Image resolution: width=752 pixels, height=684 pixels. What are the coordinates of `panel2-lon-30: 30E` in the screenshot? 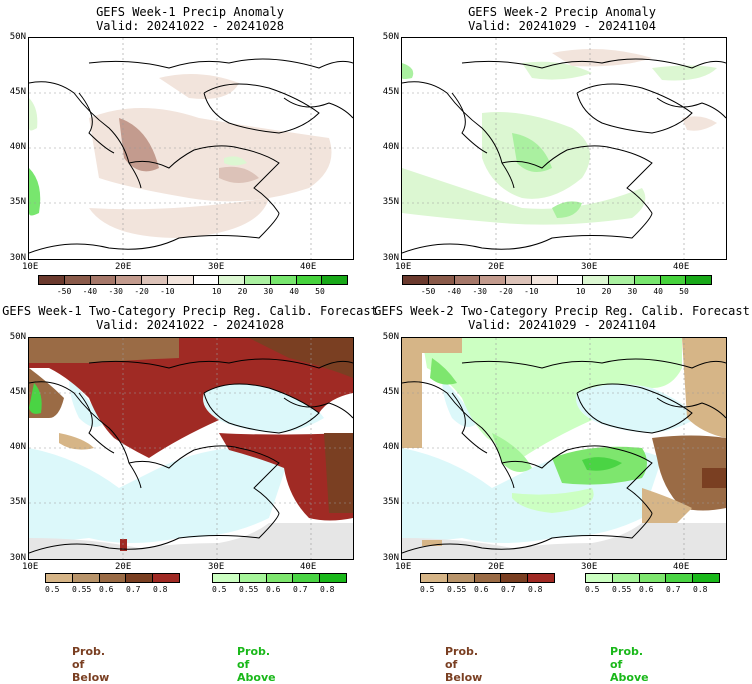 It's located at (589, 267).